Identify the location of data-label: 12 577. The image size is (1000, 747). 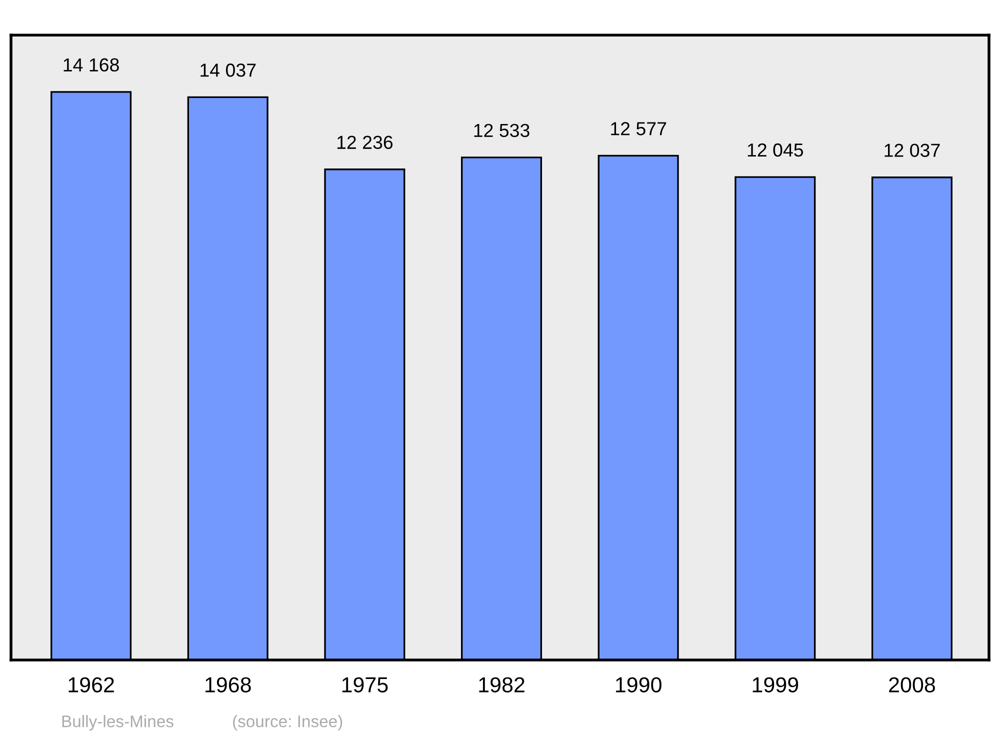
(638, 129).